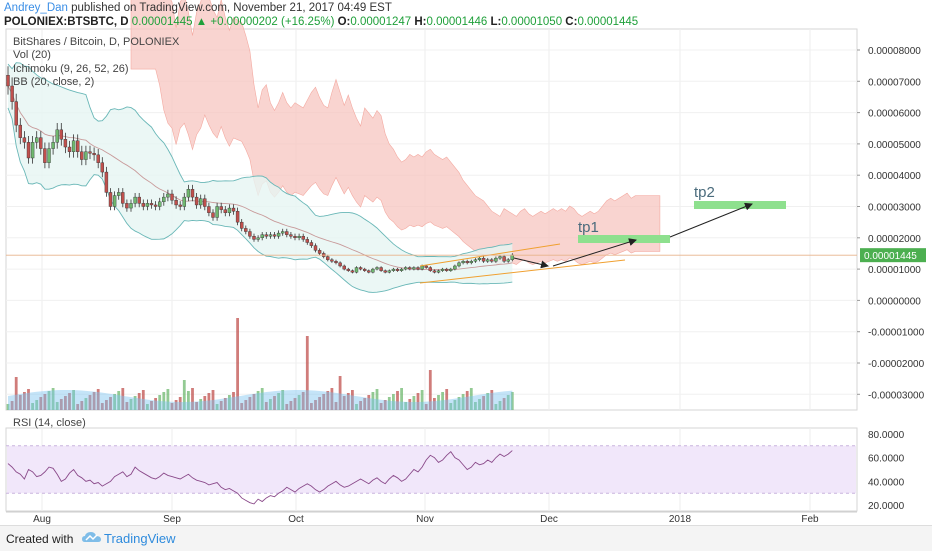 This screenshot has height=551, width=932. Describe the element at coordinates (260, 477) in the screenshot. I see `rsi-line` at that location.